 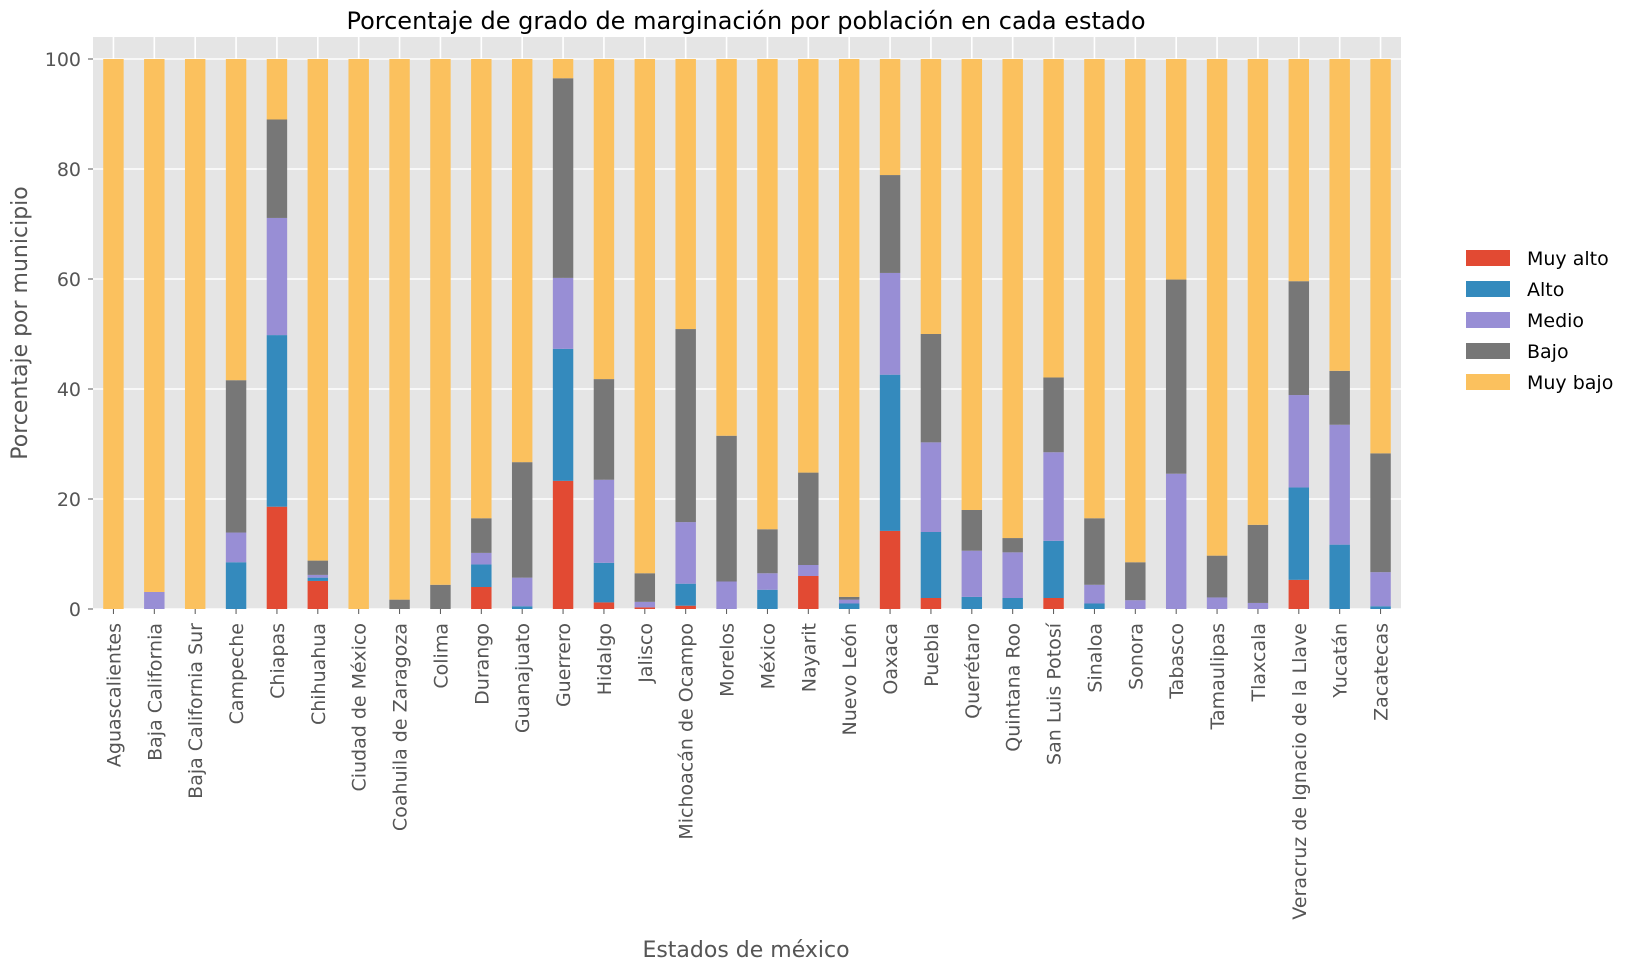 I want to click on x-tick-label: Chiapas, so click(x=278, y=661).